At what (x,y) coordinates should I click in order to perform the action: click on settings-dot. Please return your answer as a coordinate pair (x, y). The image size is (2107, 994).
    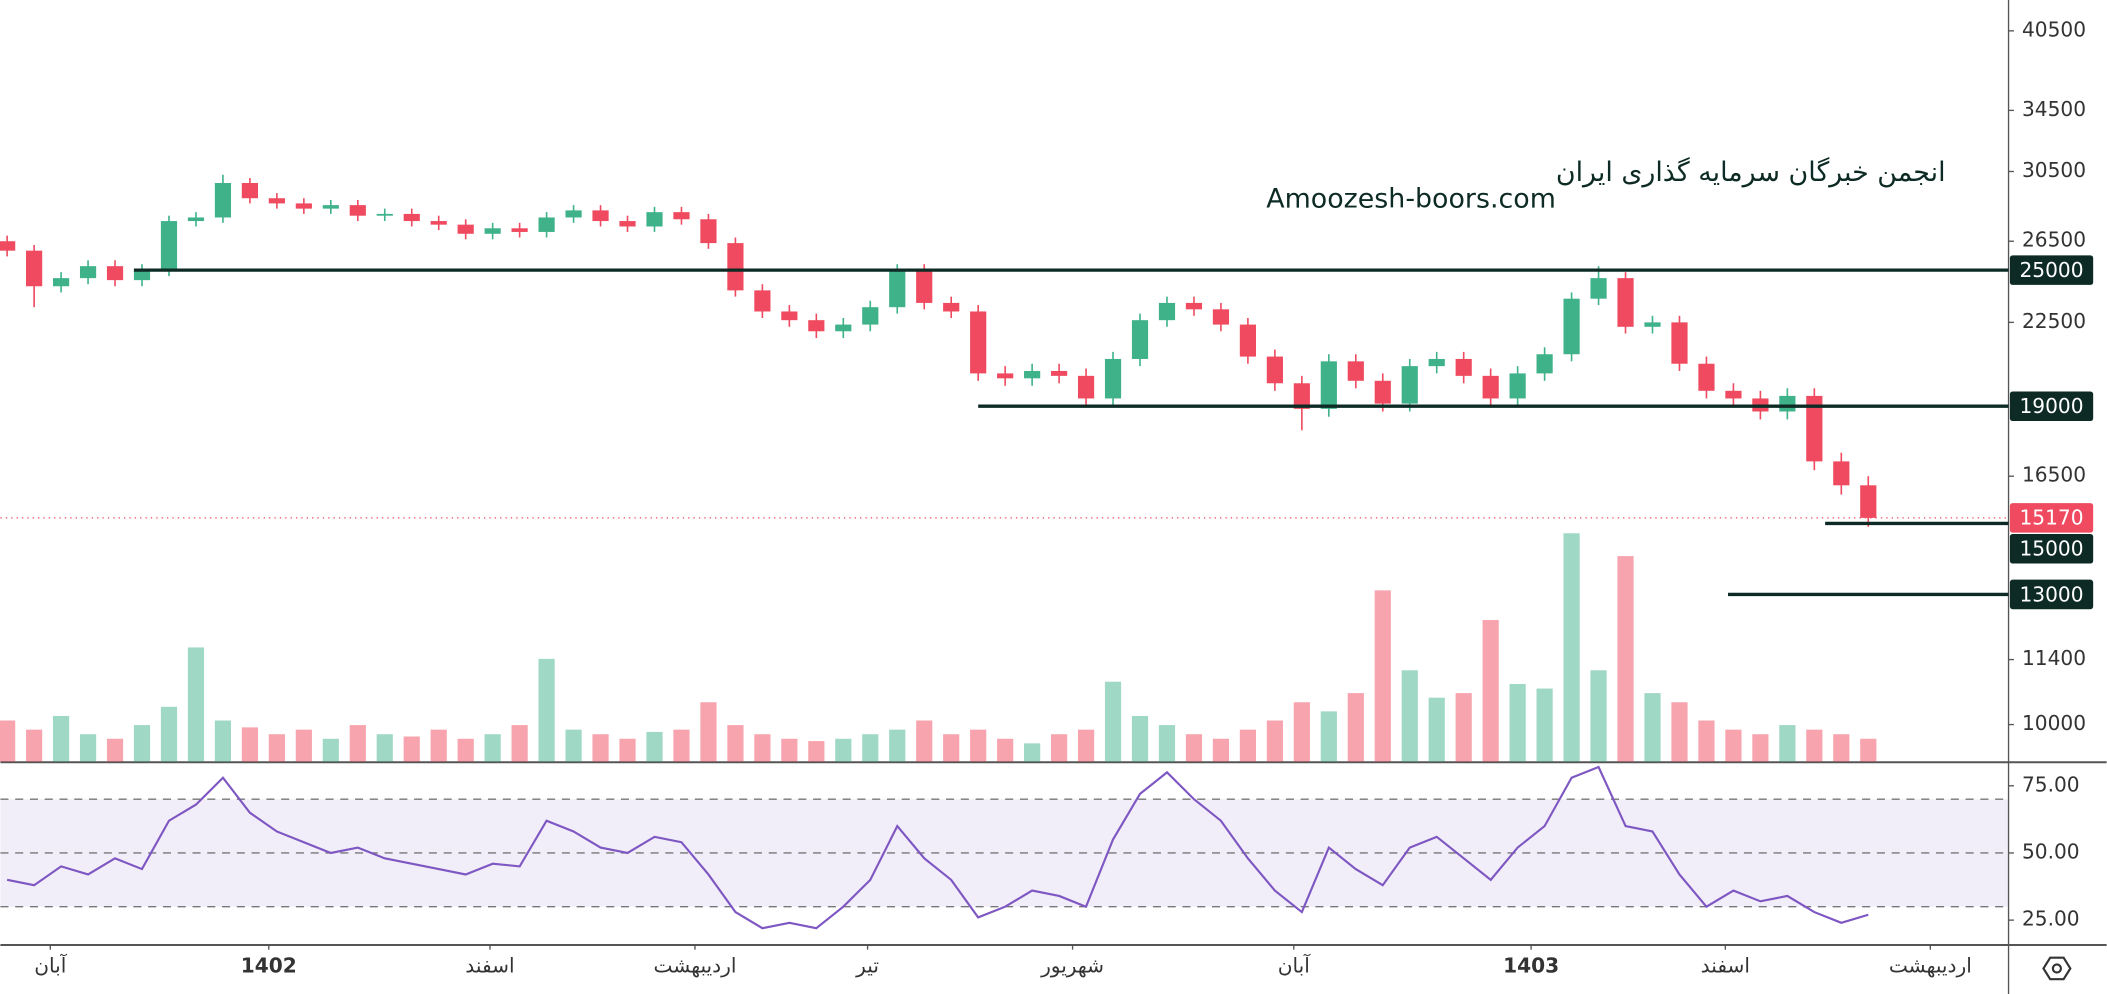
    Looking at the image, I should click on (2057, 968).